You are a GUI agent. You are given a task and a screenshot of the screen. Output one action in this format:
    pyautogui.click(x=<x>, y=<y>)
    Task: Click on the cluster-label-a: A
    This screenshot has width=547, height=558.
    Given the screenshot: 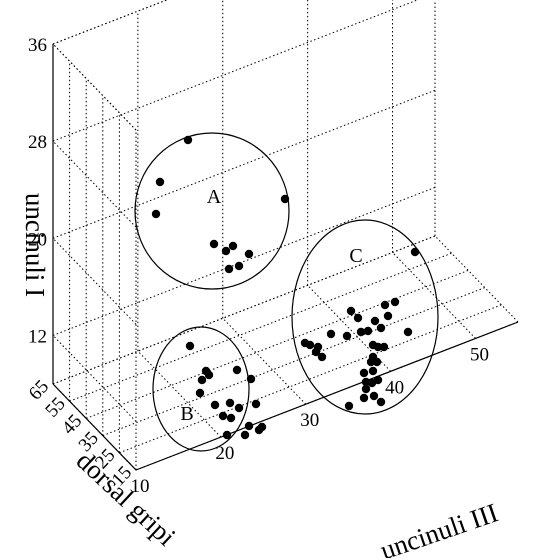 What is the action you would take?
    pyautogui.click(x=214, y=197)
    